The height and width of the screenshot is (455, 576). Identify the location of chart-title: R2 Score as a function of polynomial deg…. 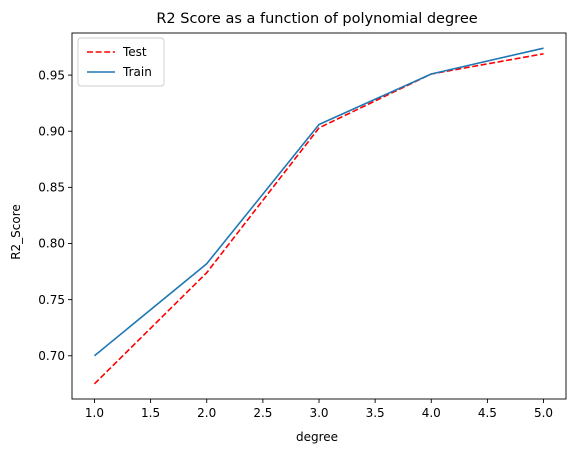
(316, 19).